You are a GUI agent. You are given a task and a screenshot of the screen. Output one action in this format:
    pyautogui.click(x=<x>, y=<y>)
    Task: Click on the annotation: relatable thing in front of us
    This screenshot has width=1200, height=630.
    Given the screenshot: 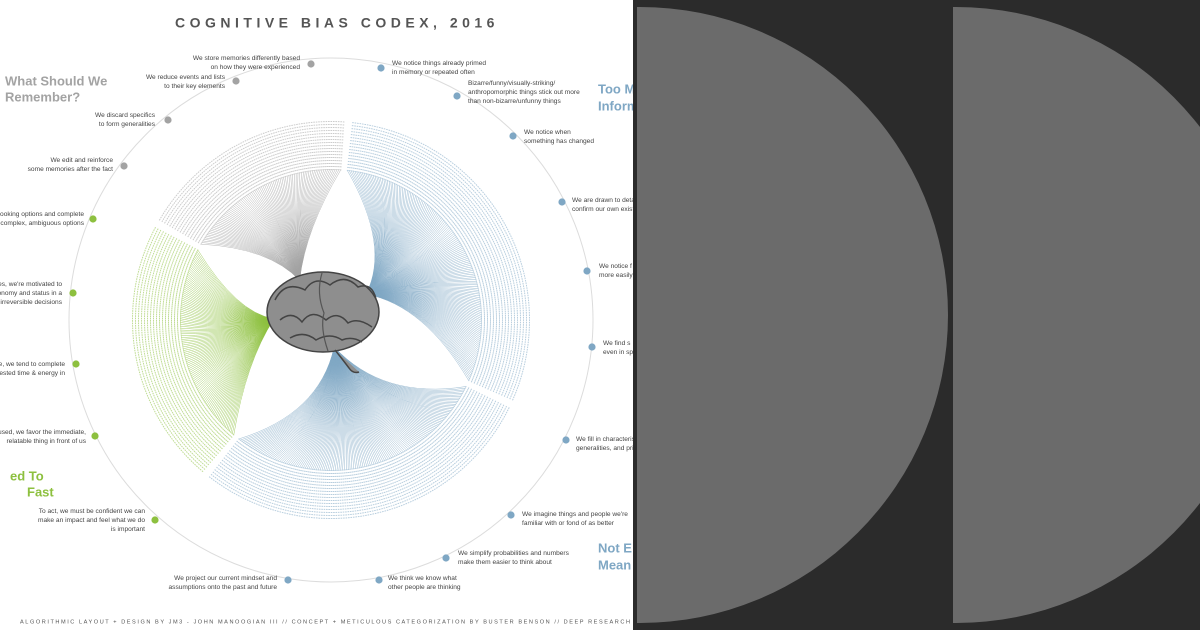 What is the action you would take?
    pyautogui.click(x=46, y=441)
    